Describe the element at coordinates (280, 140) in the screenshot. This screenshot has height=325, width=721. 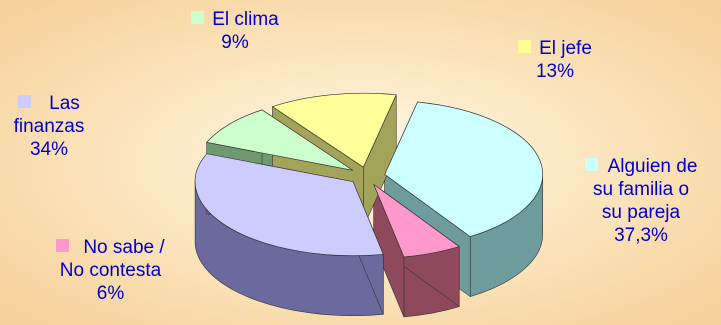
I see `slice-el-clima` at that location.